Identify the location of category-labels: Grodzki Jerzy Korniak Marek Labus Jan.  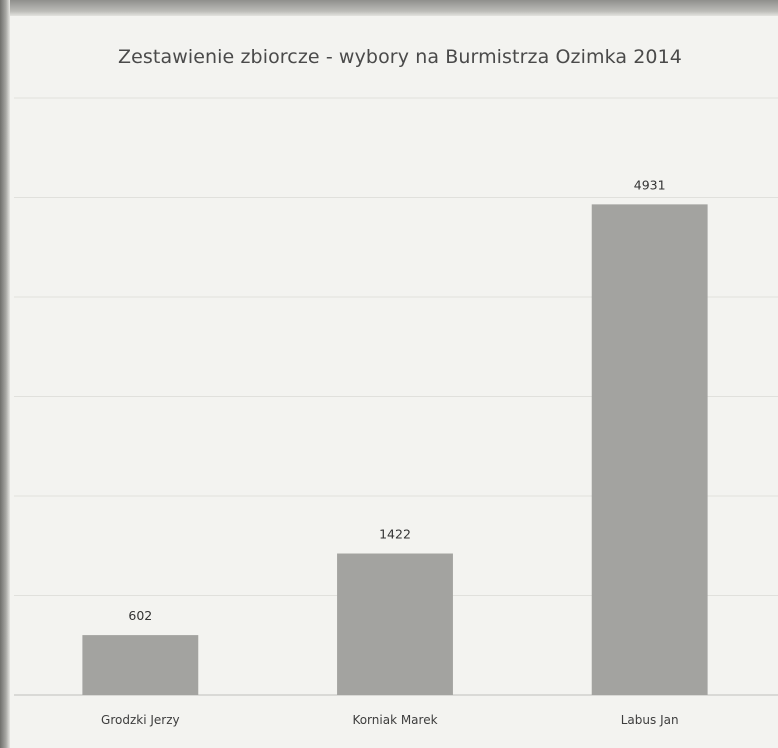
(390, 720).